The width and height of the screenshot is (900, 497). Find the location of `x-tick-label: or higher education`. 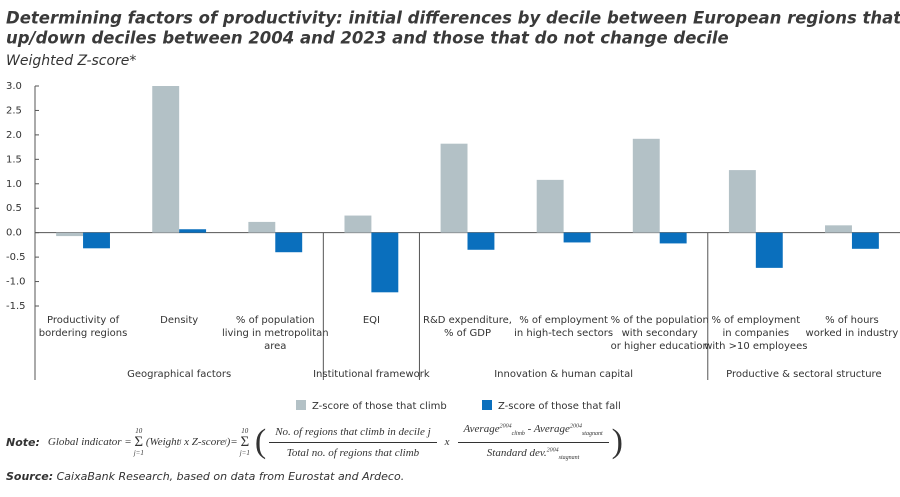

x-tick-label: or higher education is located at coordinates (660, 346).